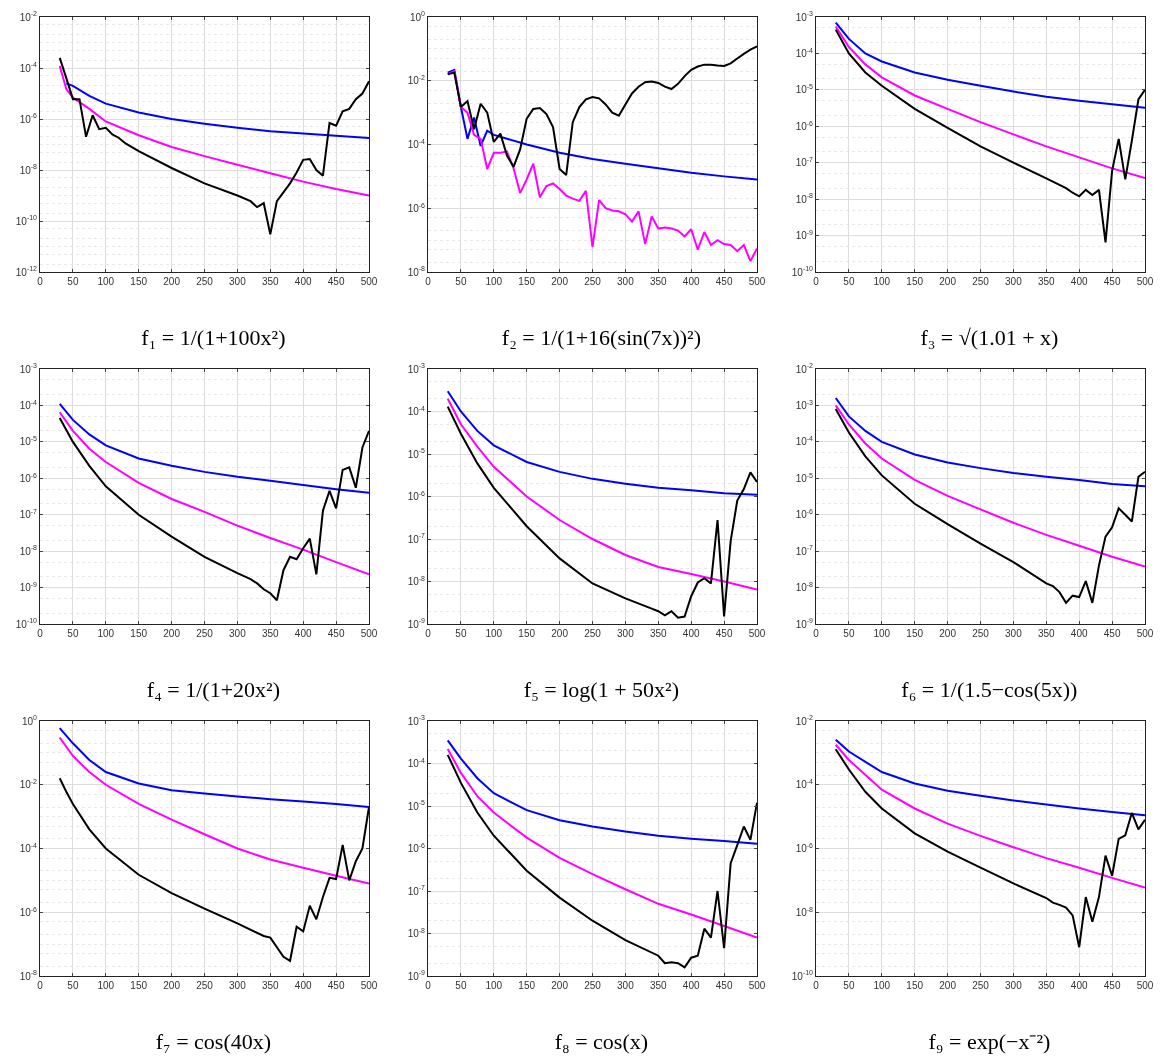  I want to click on y-tick-label: 10$^{-12}$, so click(26, 271).